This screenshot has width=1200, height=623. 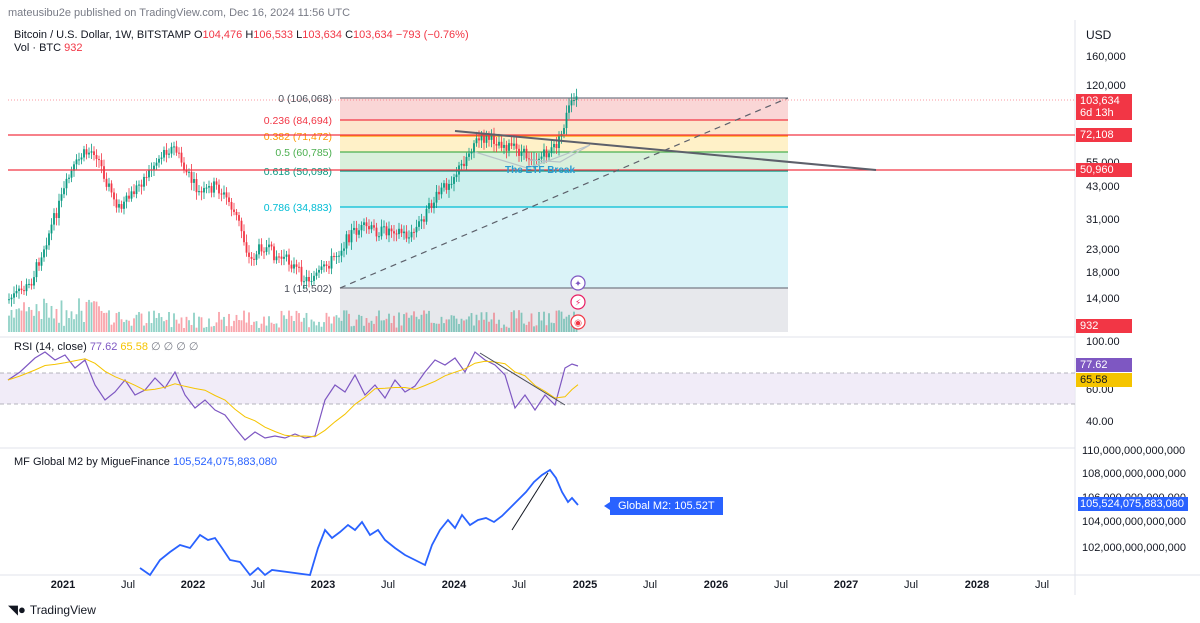 I want to click on m2-value: 105,524,075,883,080, so click(x=224, y=462).